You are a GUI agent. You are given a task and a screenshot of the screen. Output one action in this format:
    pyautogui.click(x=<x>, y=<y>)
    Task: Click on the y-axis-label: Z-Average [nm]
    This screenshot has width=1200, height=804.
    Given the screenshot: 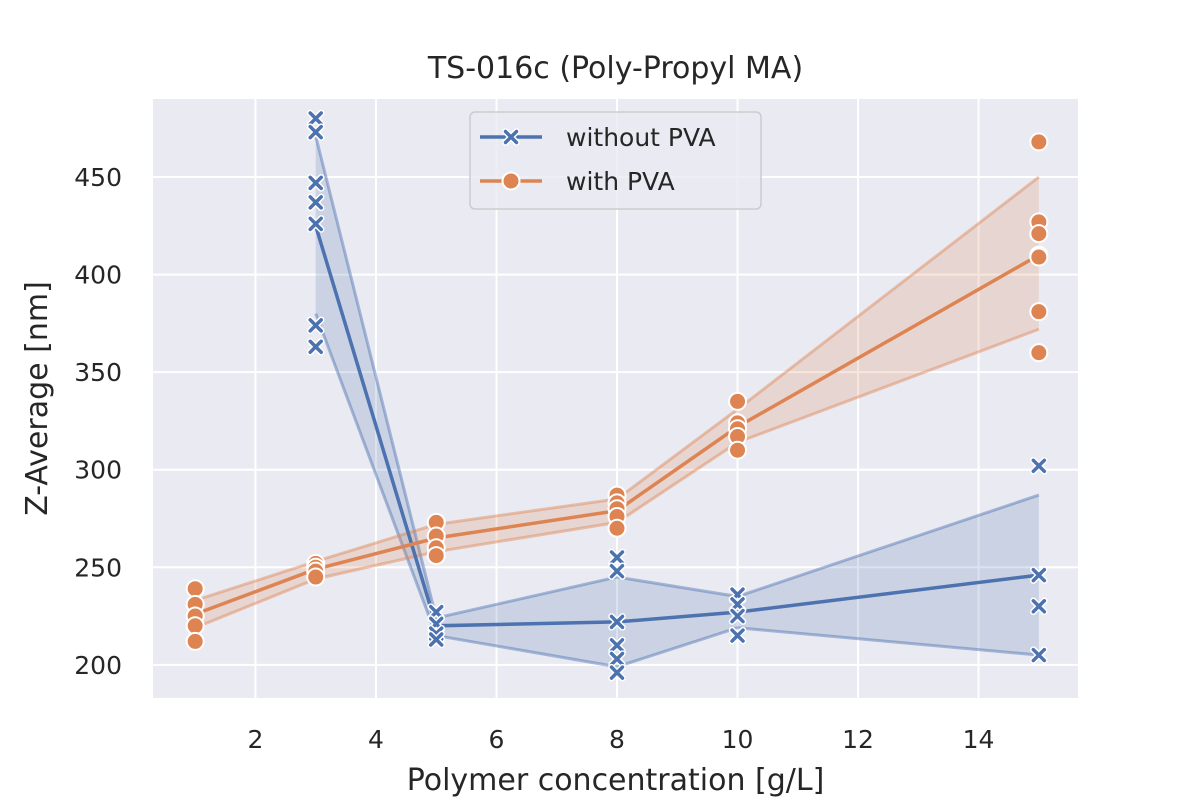 What is the action you would take?
    pyautogui.click(x=37, y=398)
    